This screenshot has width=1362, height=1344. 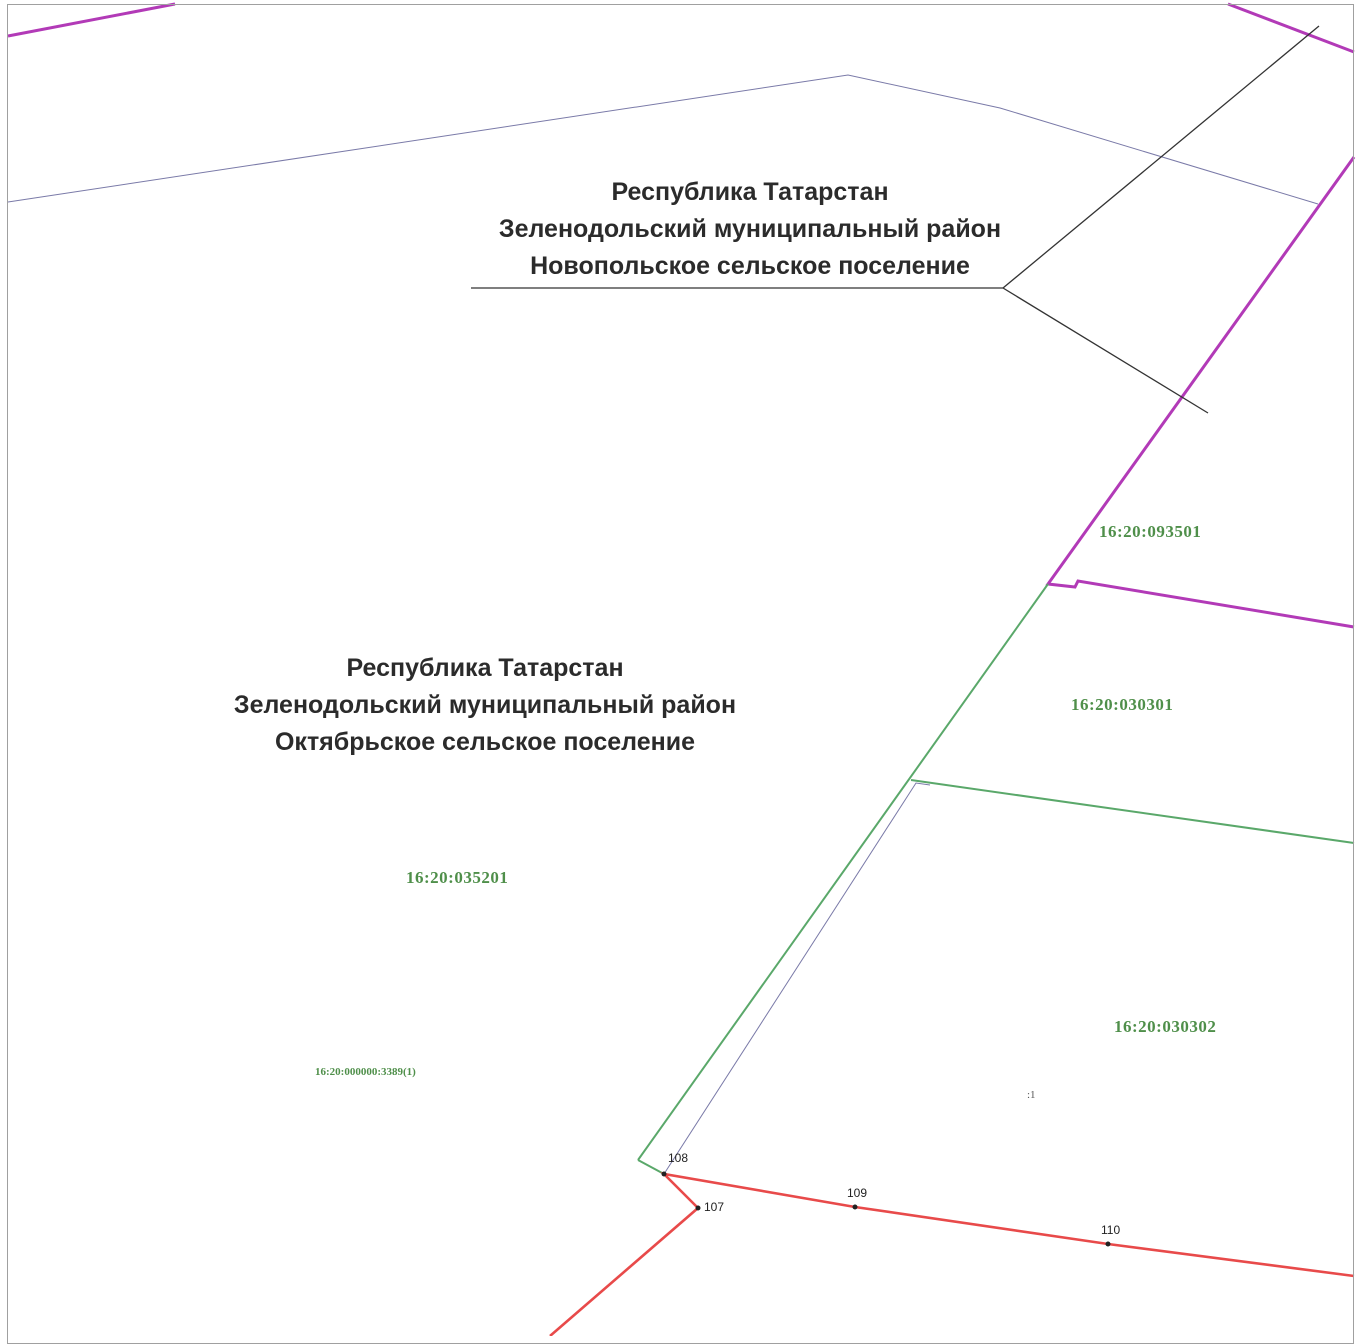 I want to click on parcel-boundary-main, so click(x=952, y=1254).